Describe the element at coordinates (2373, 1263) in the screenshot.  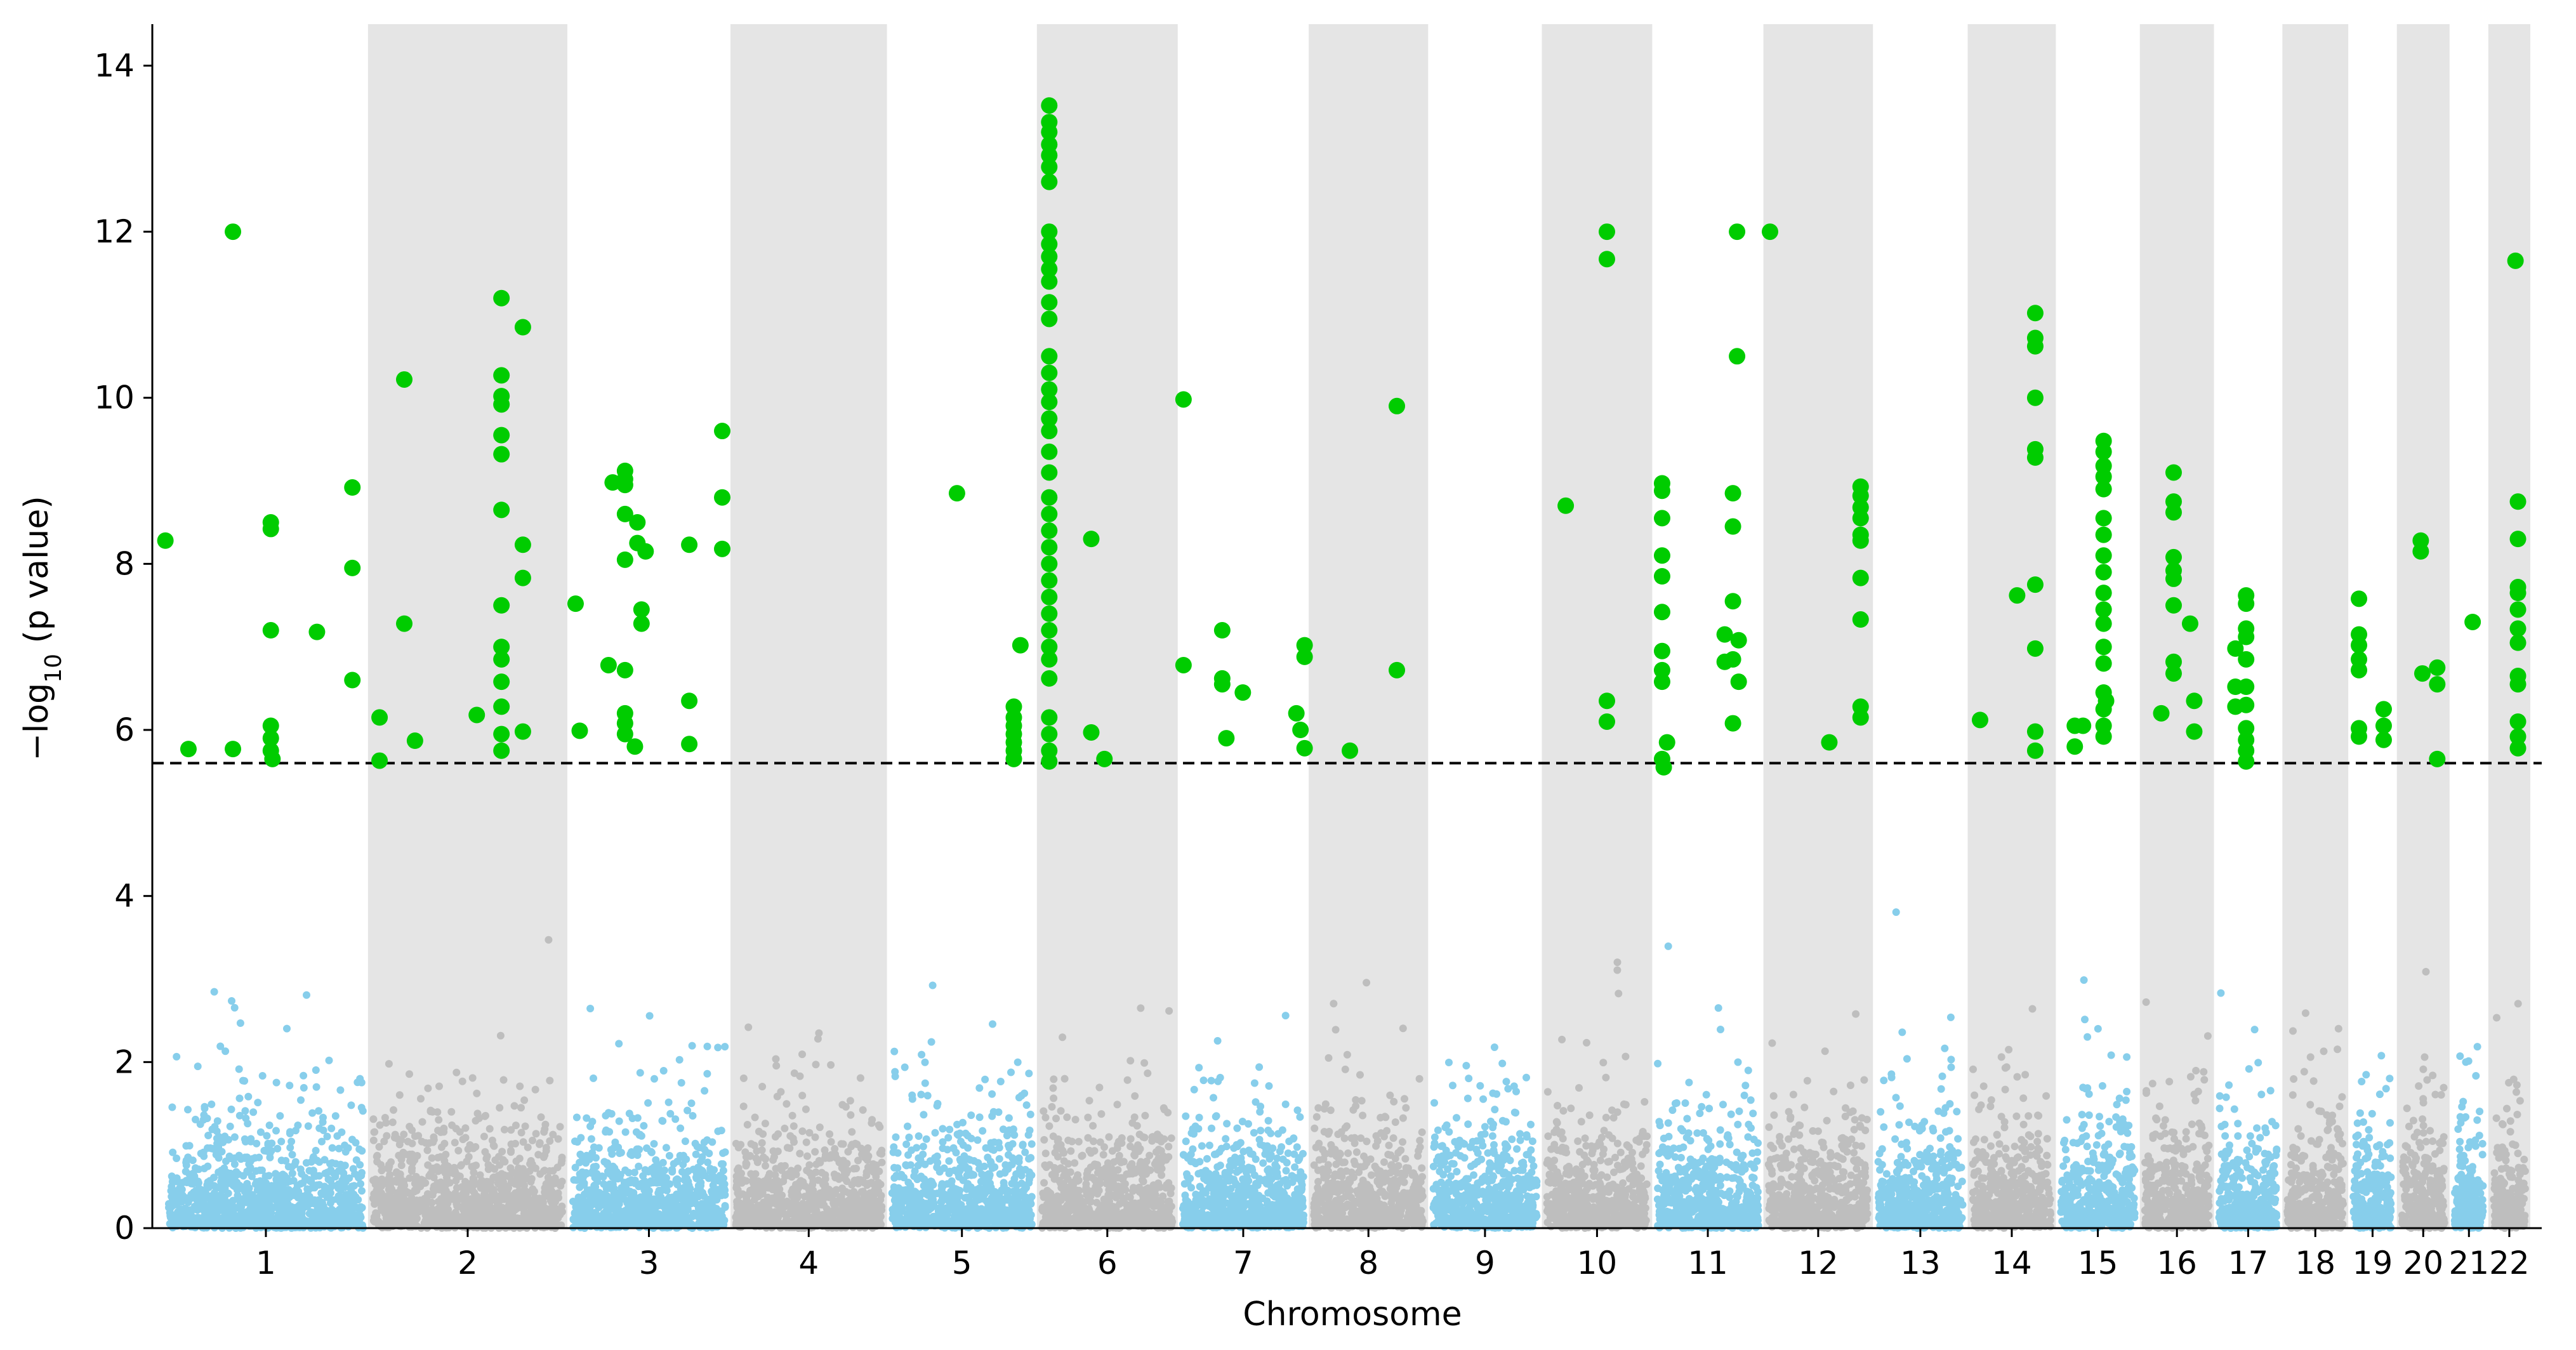
I see `x-tick-label: 19` at that location.